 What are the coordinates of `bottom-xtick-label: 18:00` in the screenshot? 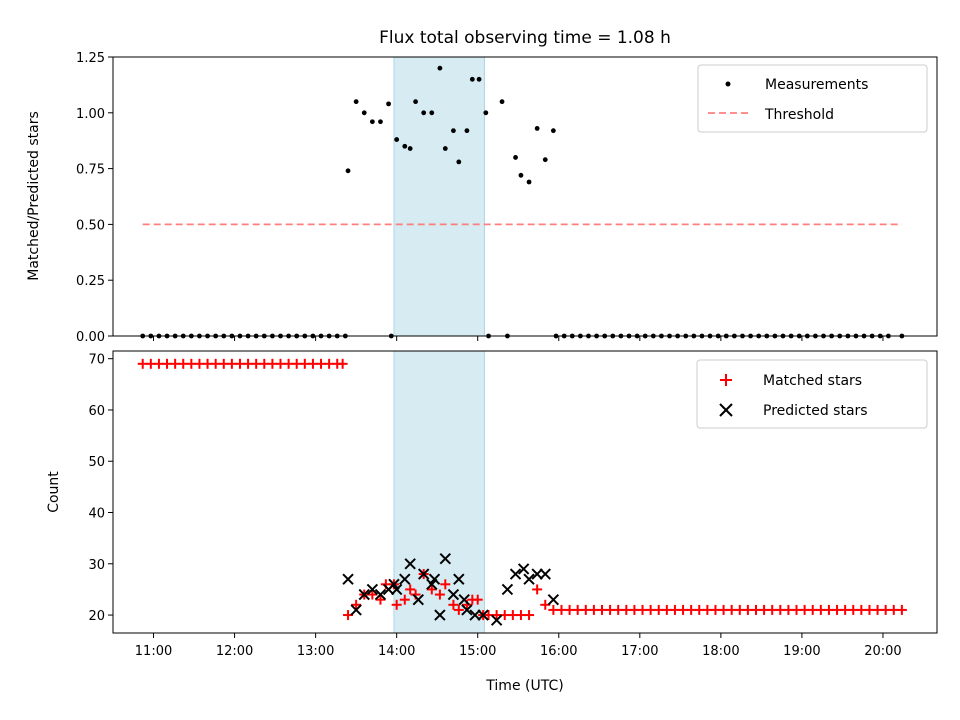 It's located at (720, 651).